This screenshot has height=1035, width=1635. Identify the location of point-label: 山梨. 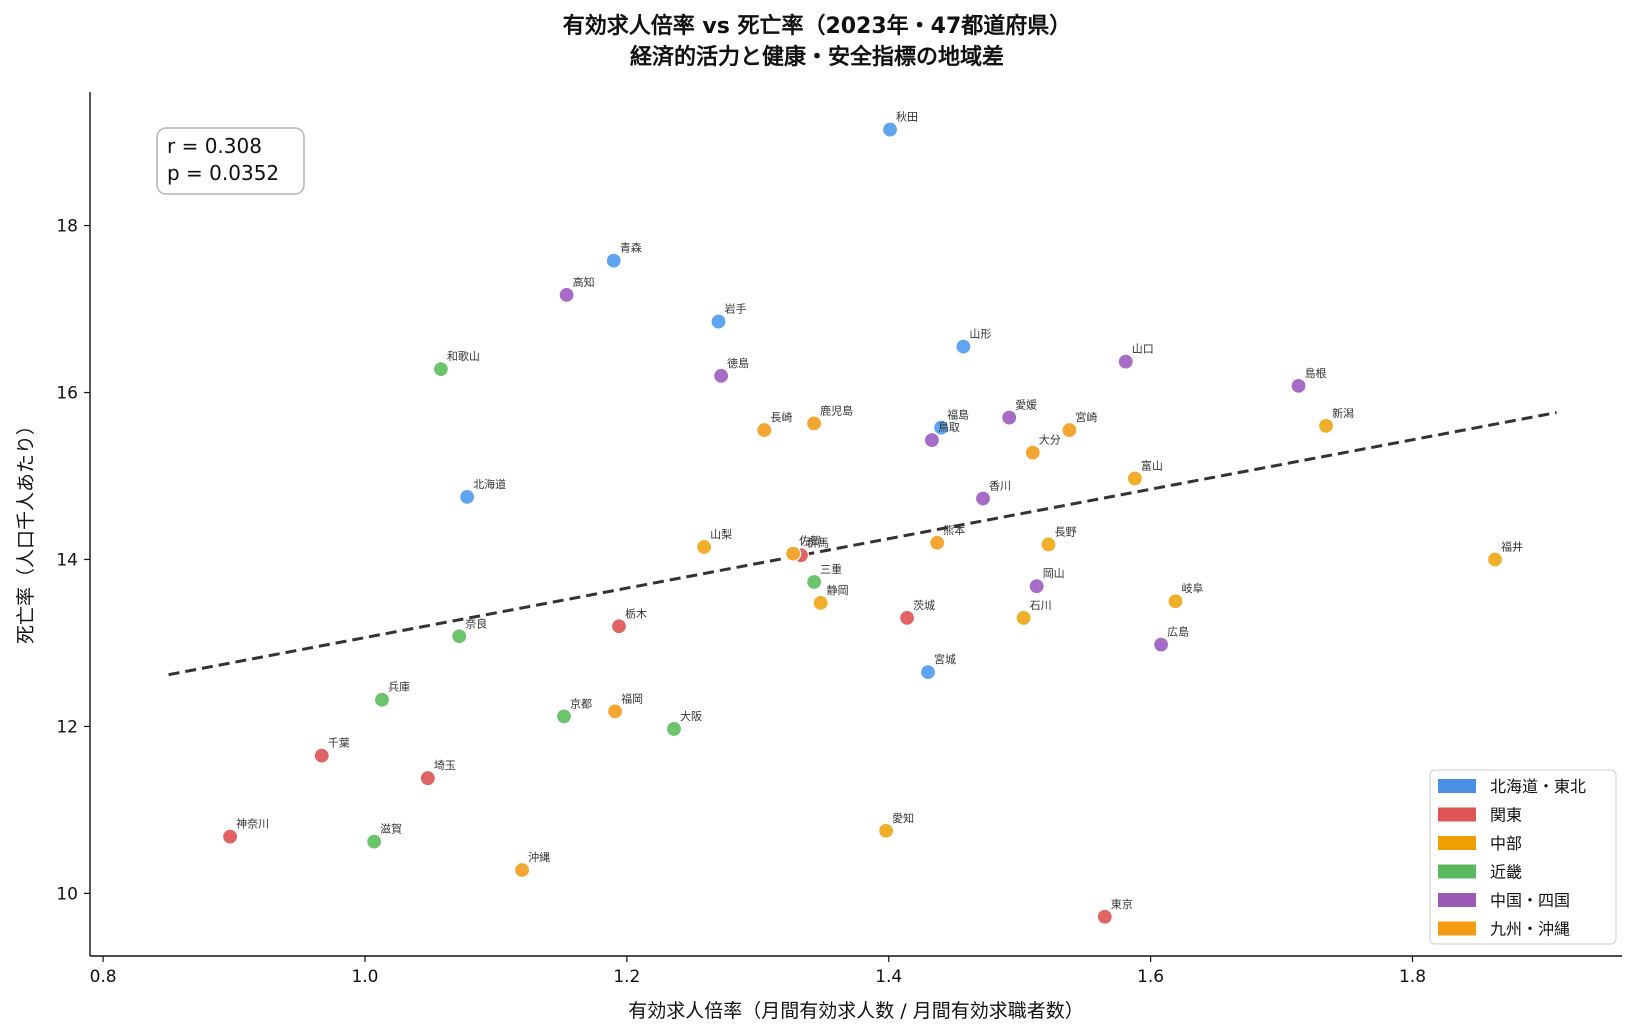
(721, 534).